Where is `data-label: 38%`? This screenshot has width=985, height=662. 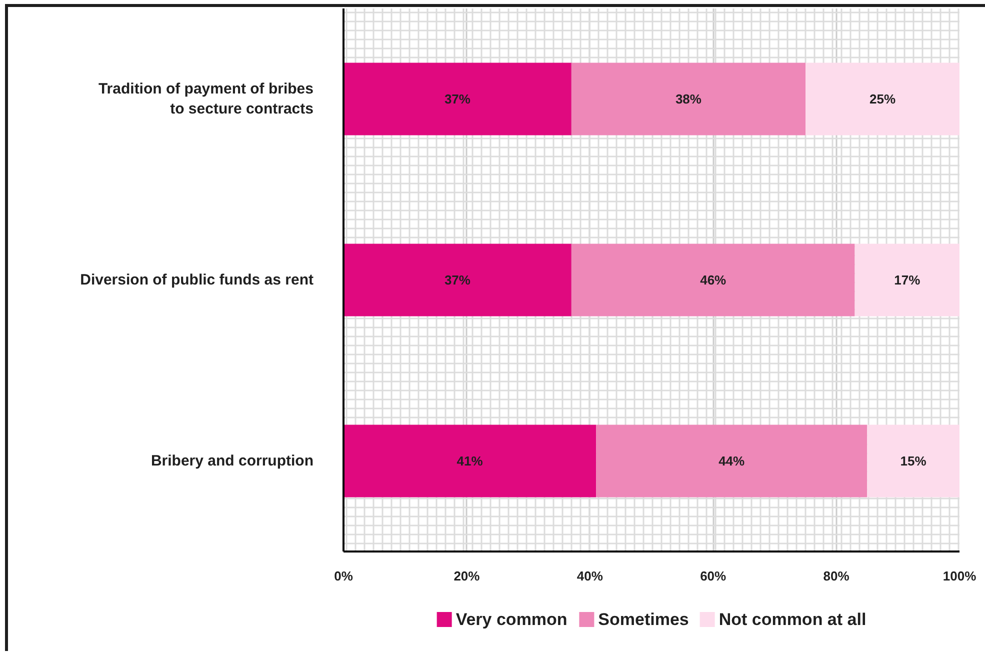 data-label: 38% is located at coordinates (688, 99).